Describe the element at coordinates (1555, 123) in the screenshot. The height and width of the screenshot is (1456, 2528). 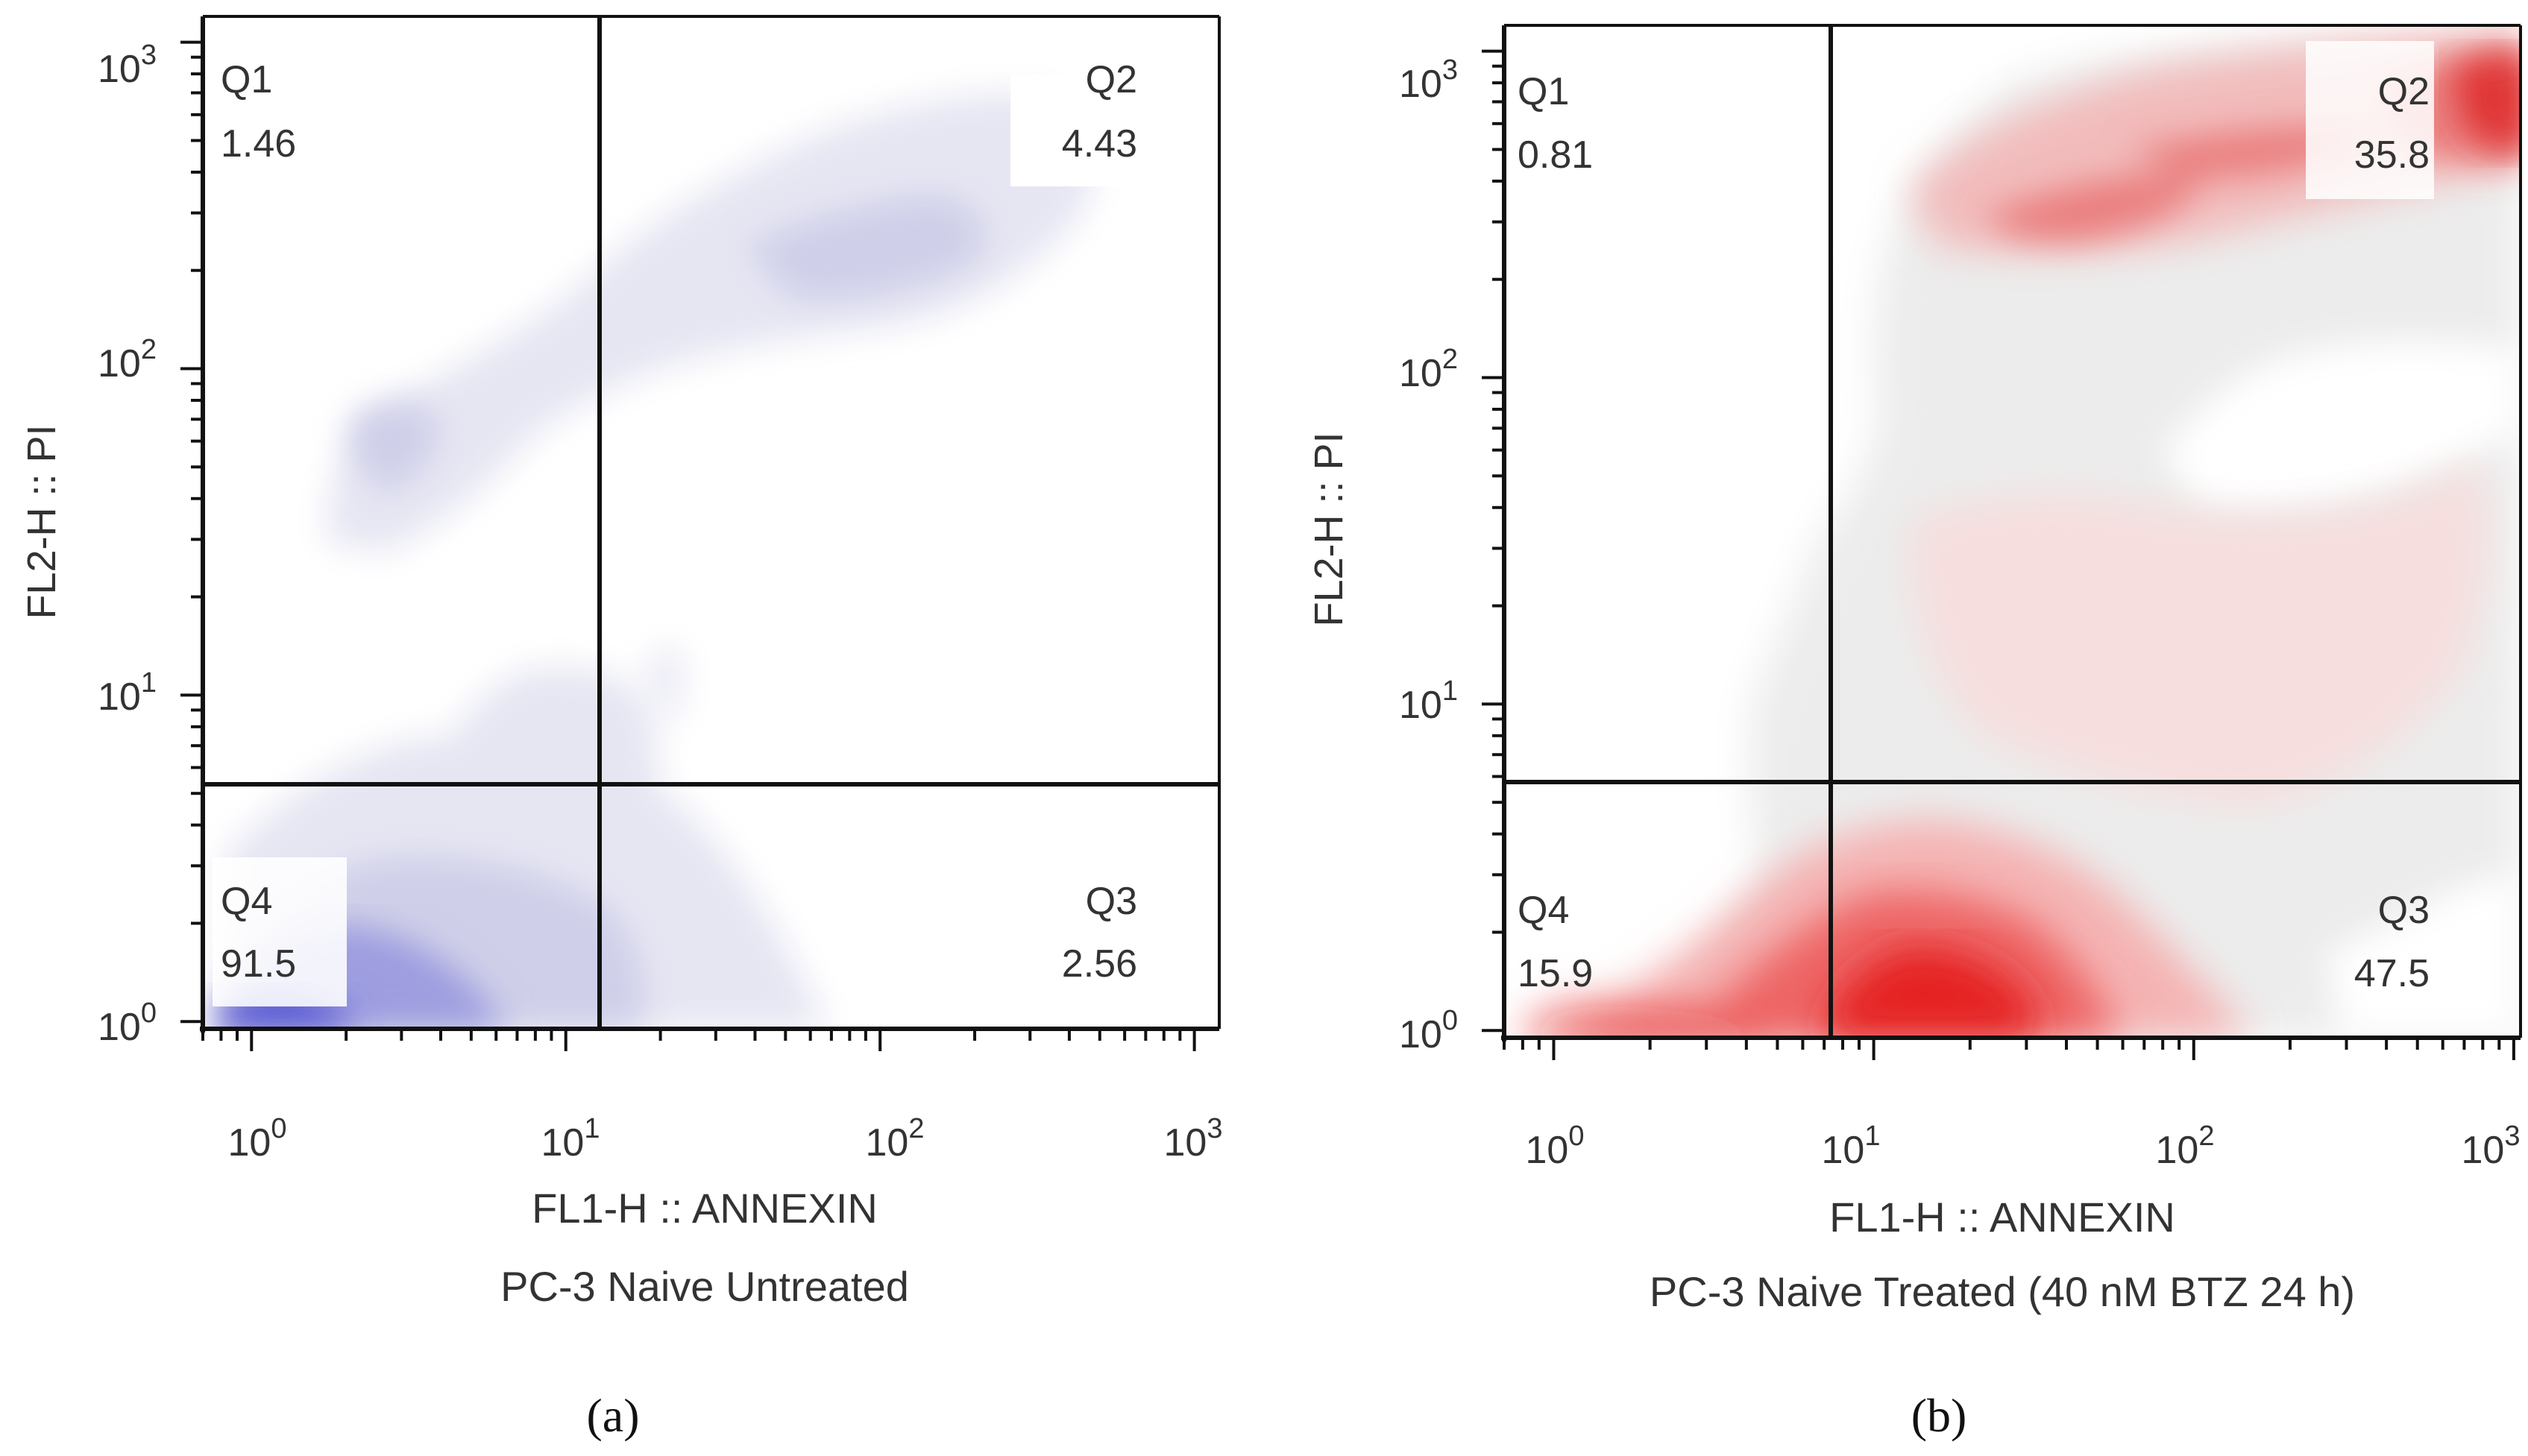
I see `quadrant-label-q1-b: Q1 0.81` at that location.